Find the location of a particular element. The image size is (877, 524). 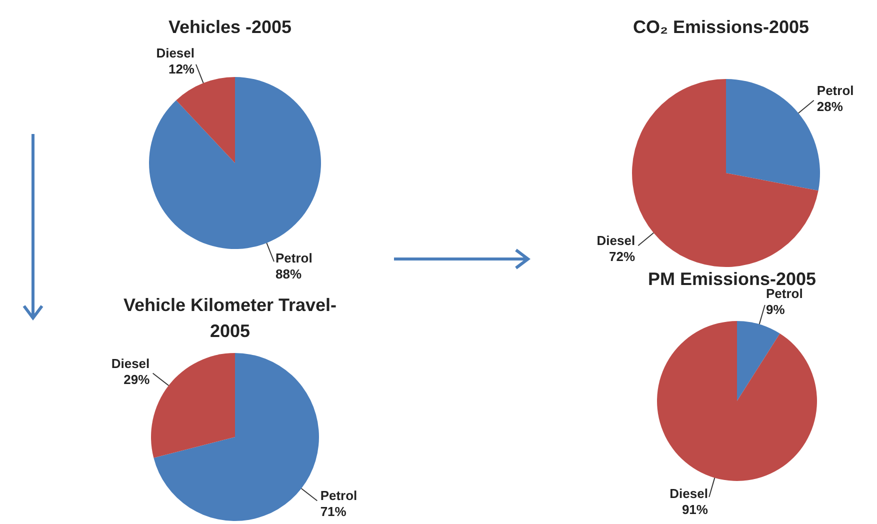

data-label: 71% is located at coordinates (333, 512).